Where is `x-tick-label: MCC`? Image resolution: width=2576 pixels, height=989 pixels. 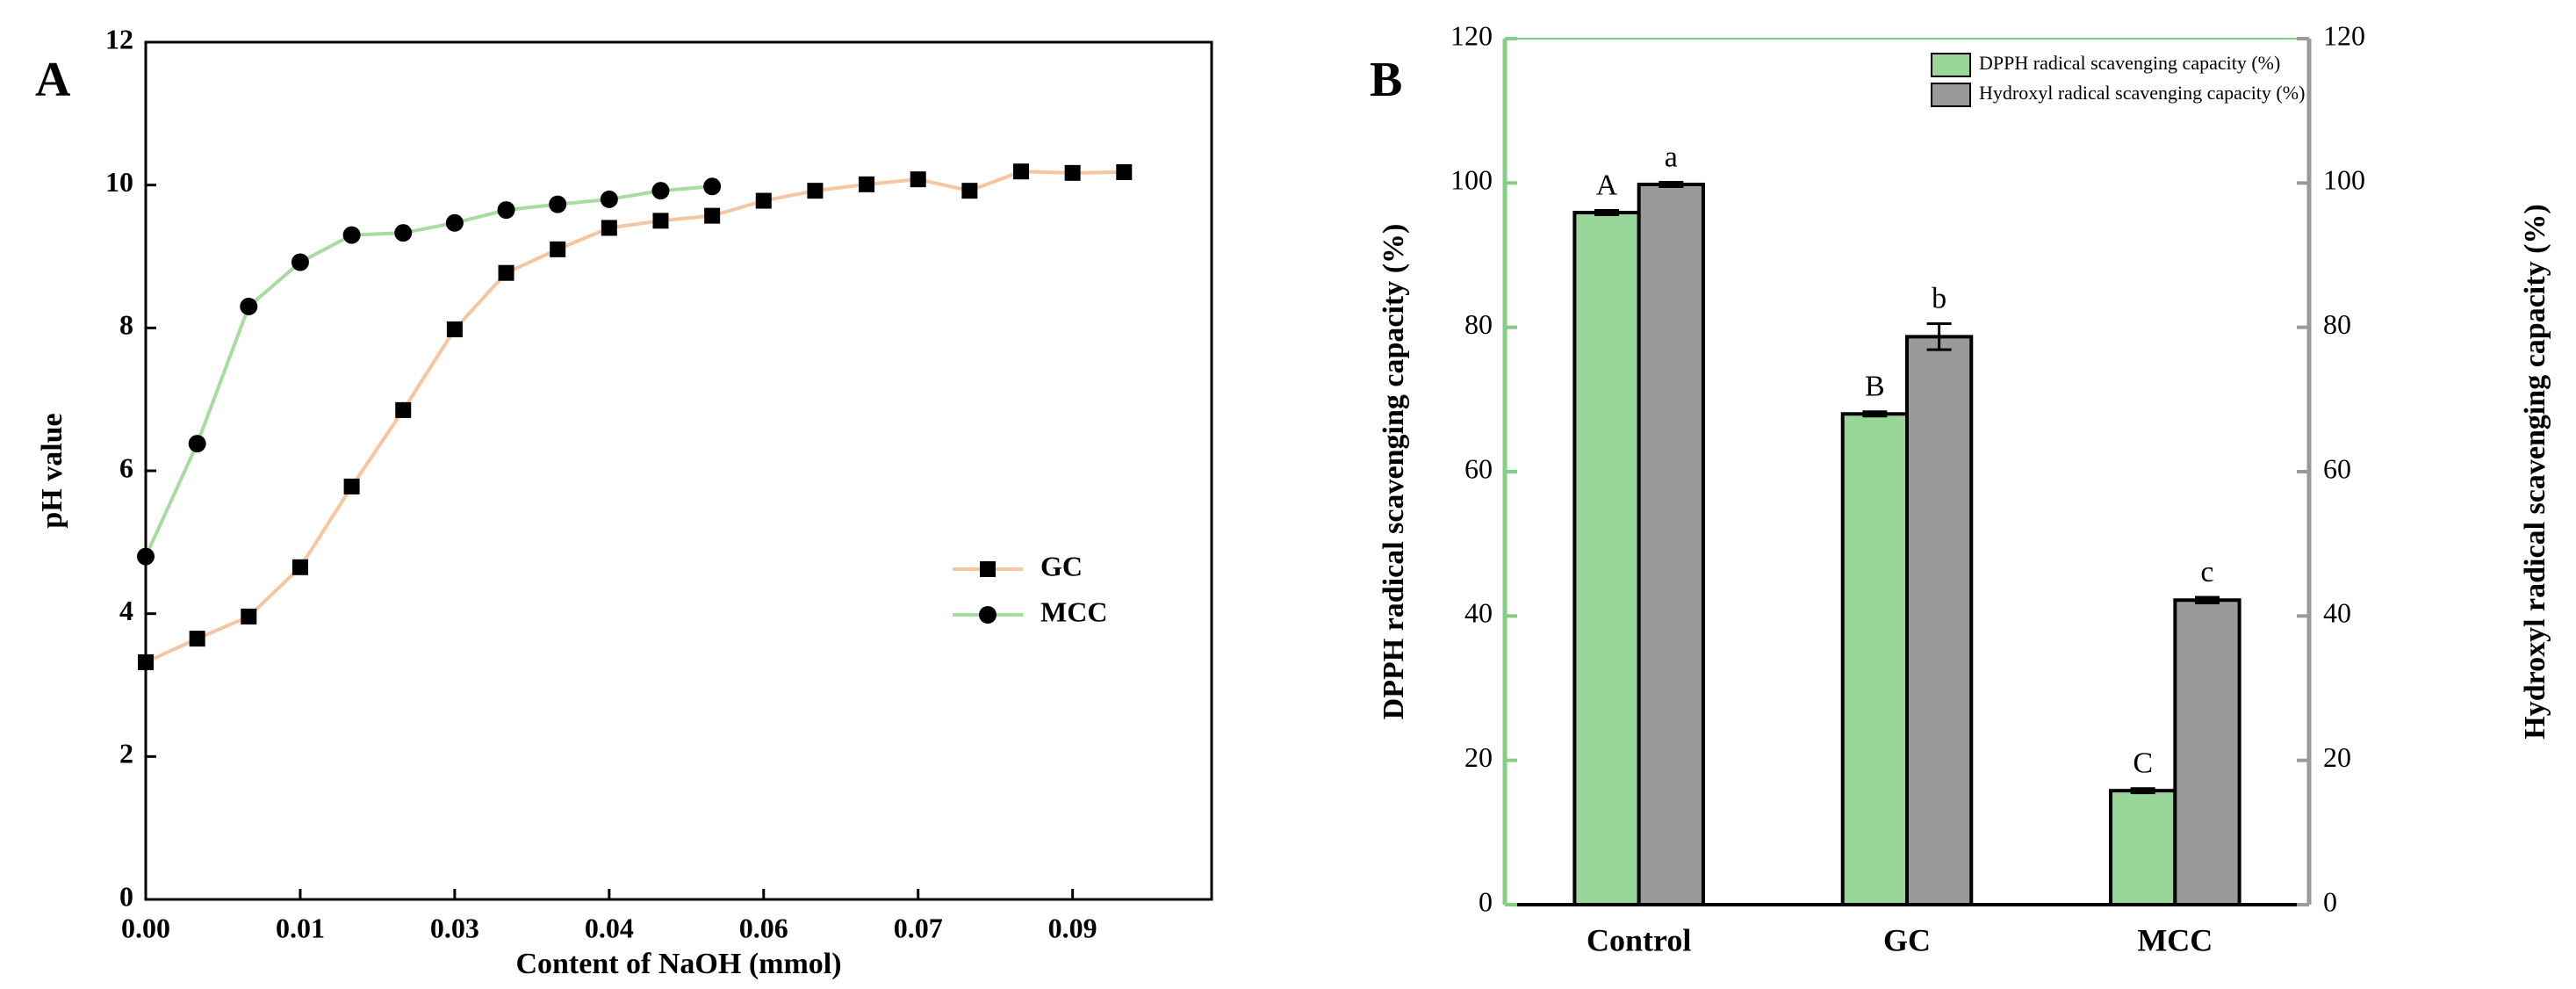 x-tick-label: MCC is located at coordinates (2175, 940).